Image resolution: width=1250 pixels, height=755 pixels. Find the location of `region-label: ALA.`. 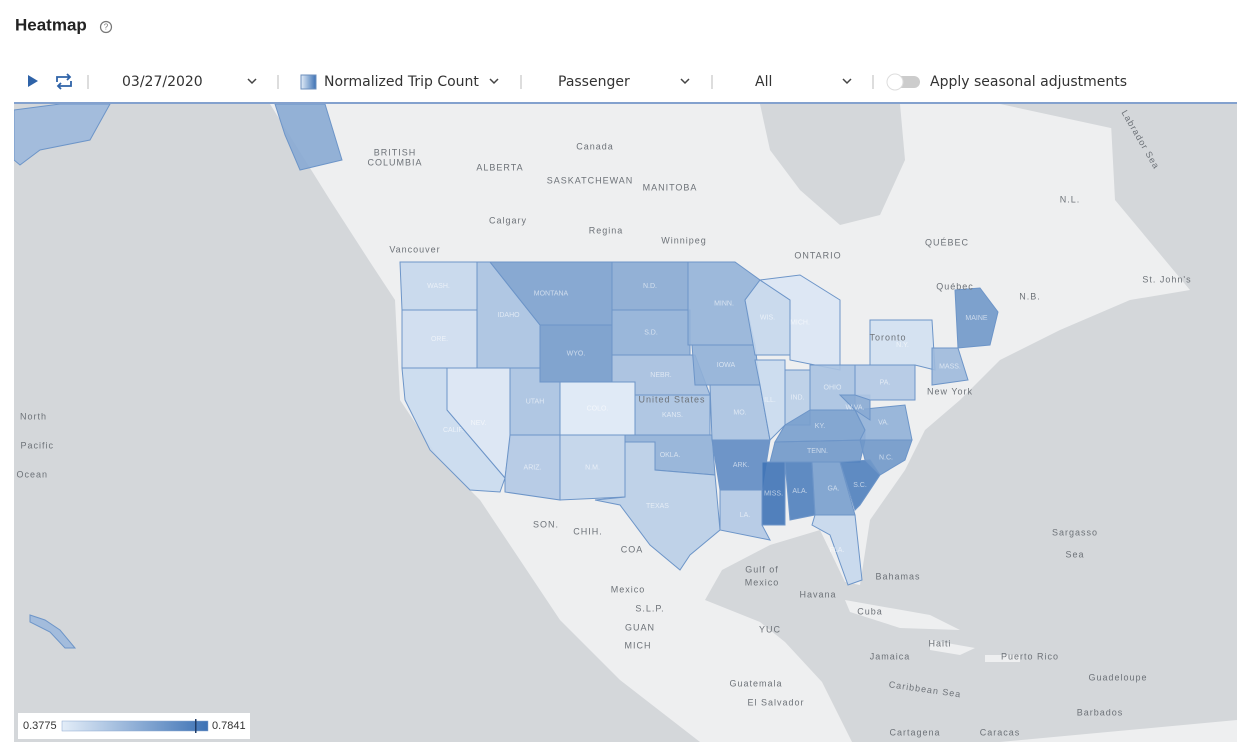

region-label: ALA. is located at coordinates (799, 491).